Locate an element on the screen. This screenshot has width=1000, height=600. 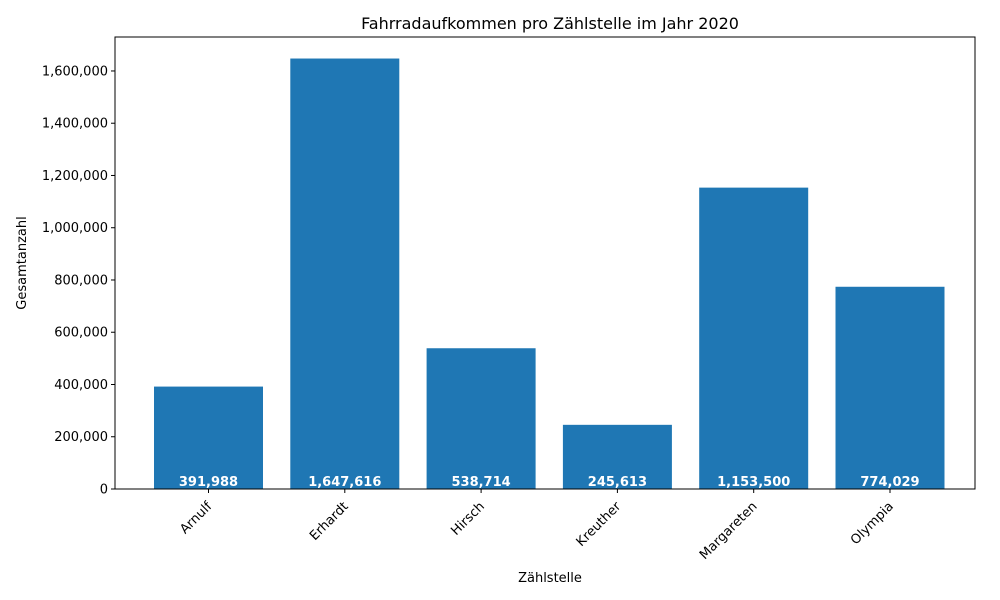
bar-hirsch is located at coordinates (481, 418).